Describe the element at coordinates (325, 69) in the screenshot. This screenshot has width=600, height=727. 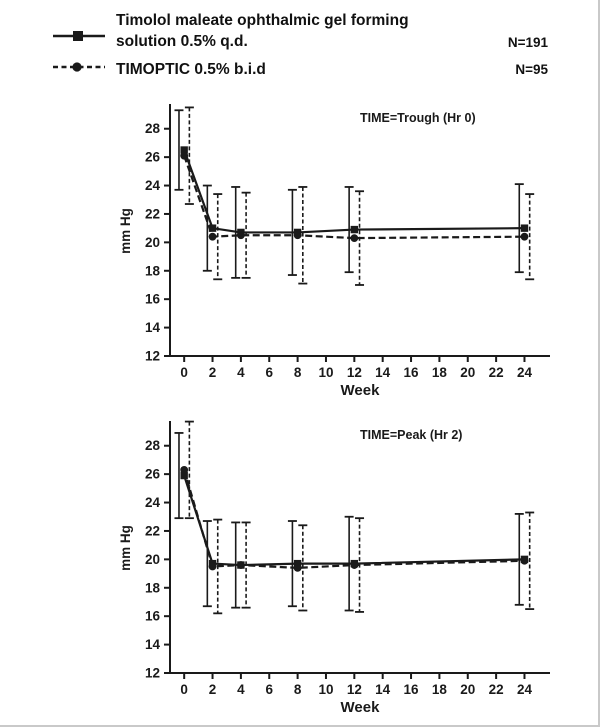
I see `legend-item-timoptic: TIMOPTIC 0.5% b.i.d N=95` at that location.